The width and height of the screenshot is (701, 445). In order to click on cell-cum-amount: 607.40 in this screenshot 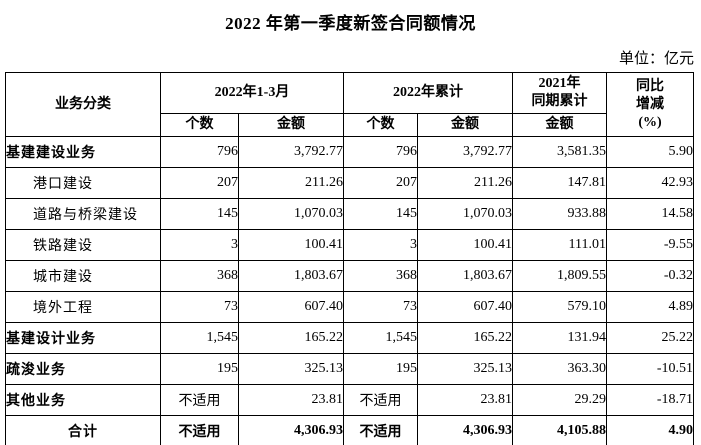, I will do `click(465, 307)`.